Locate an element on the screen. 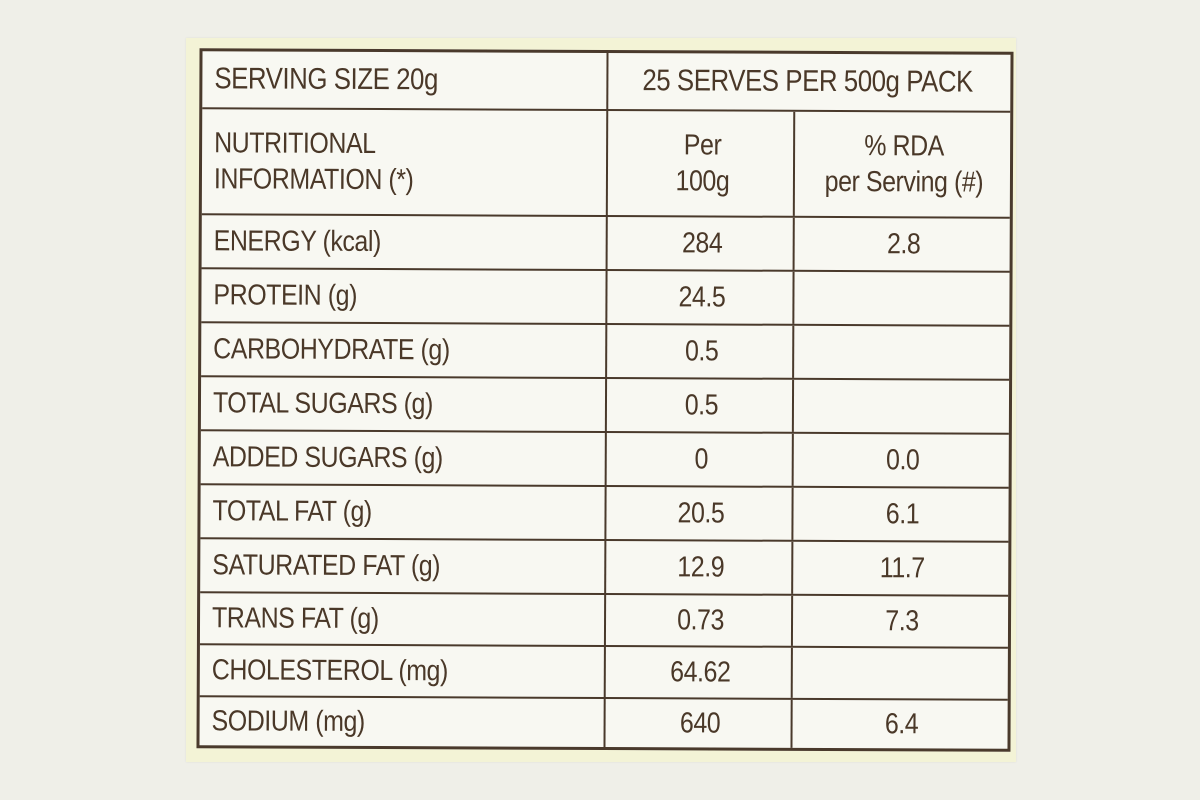  table-row: ENERGY (kcal) 284 2.8 is located at coordinates (605, 244).